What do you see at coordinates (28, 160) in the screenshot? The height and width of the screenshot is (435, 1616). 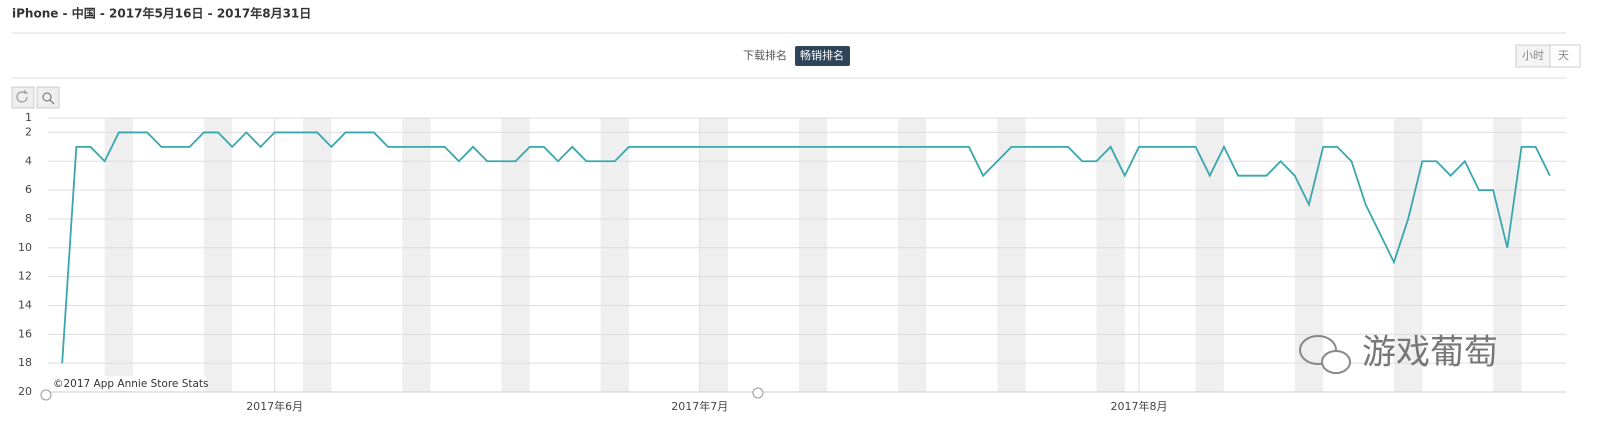 I see `y-tick-label: 4` at bounding box center [28, 160].